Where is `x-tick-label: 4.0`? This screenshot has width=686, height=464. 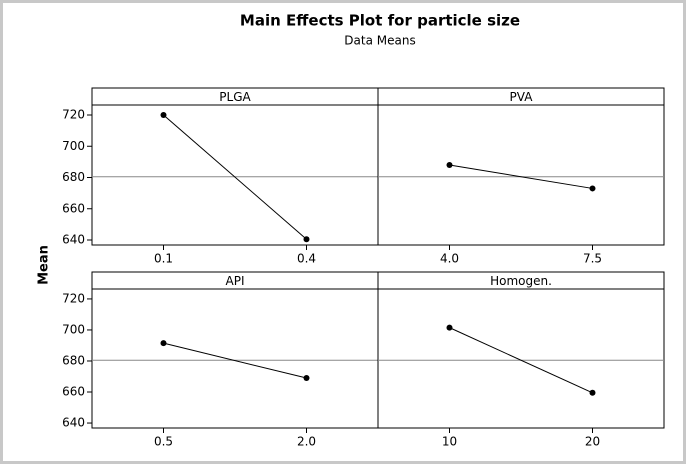
x-tick-label: 4.0 is located at coordinates (449, 259).